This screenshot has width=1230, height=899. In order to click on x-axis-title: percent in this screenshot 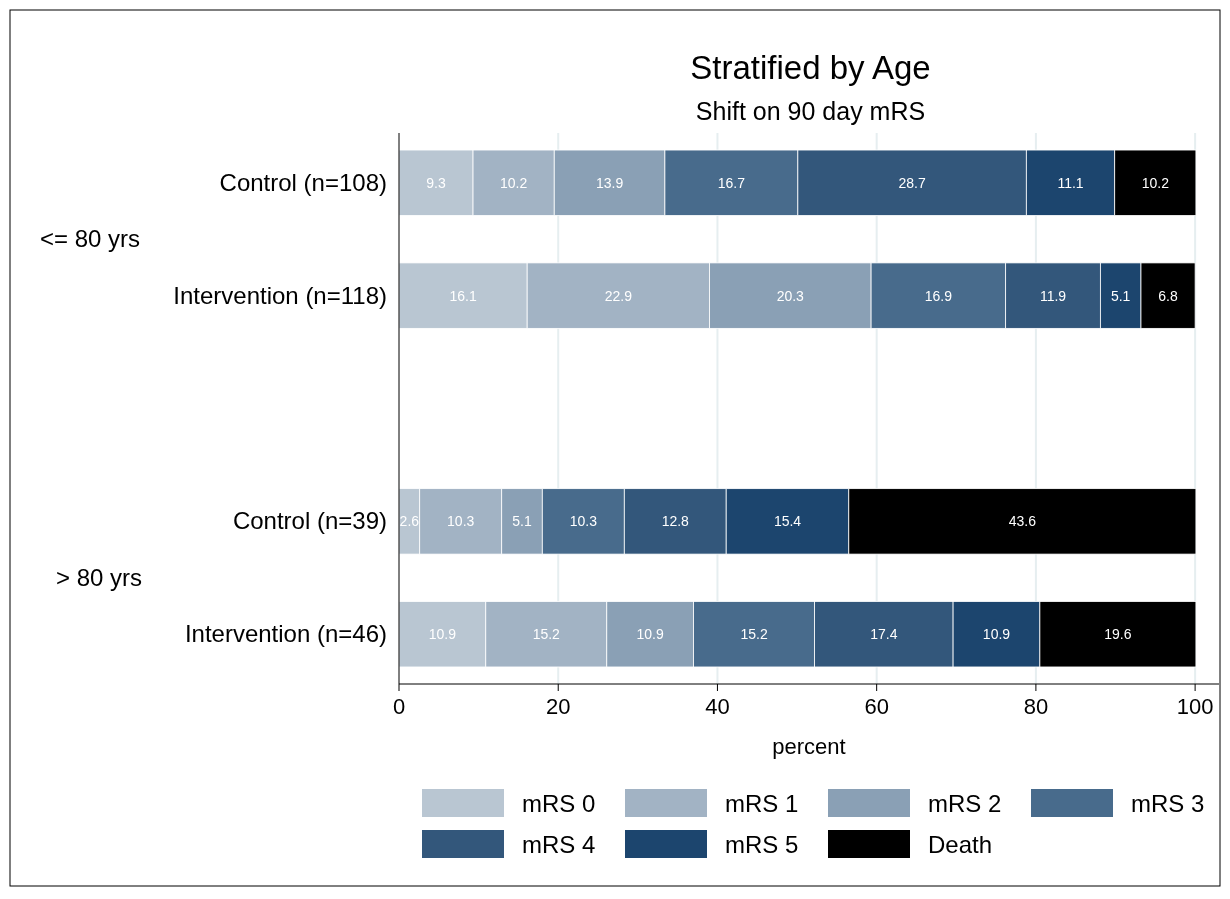, I will do `click(809, 746)`.